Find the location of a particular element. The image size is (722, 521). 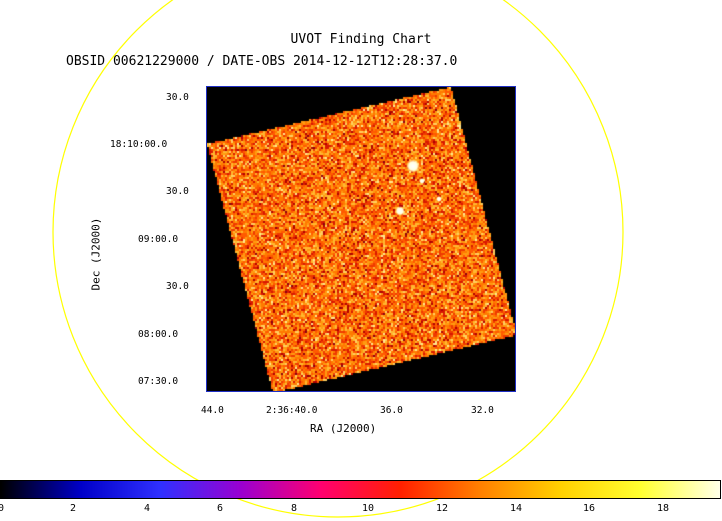

colorbar-tick-label: 2 is located at coordinates (73, 508).